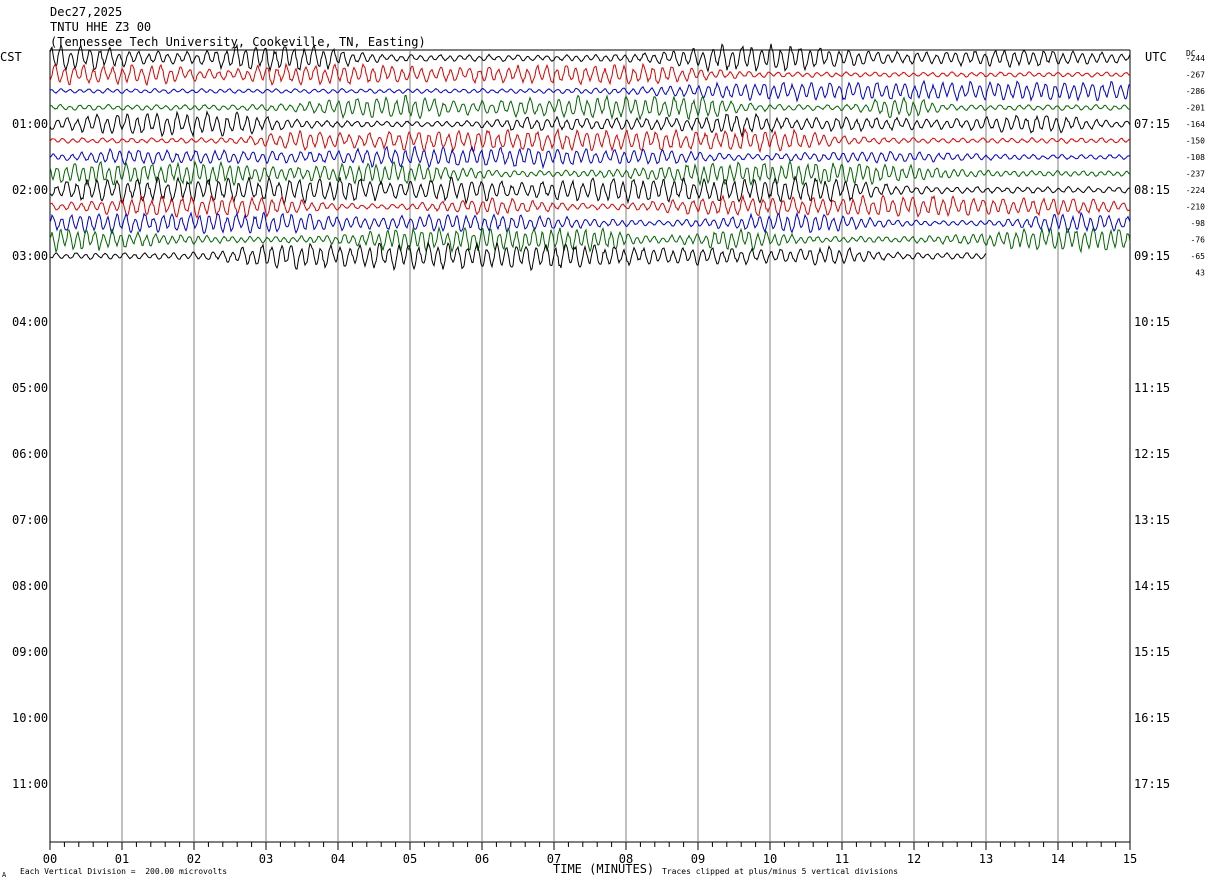  I want to click on dc-offset-label: -98, so click(1198, 223).